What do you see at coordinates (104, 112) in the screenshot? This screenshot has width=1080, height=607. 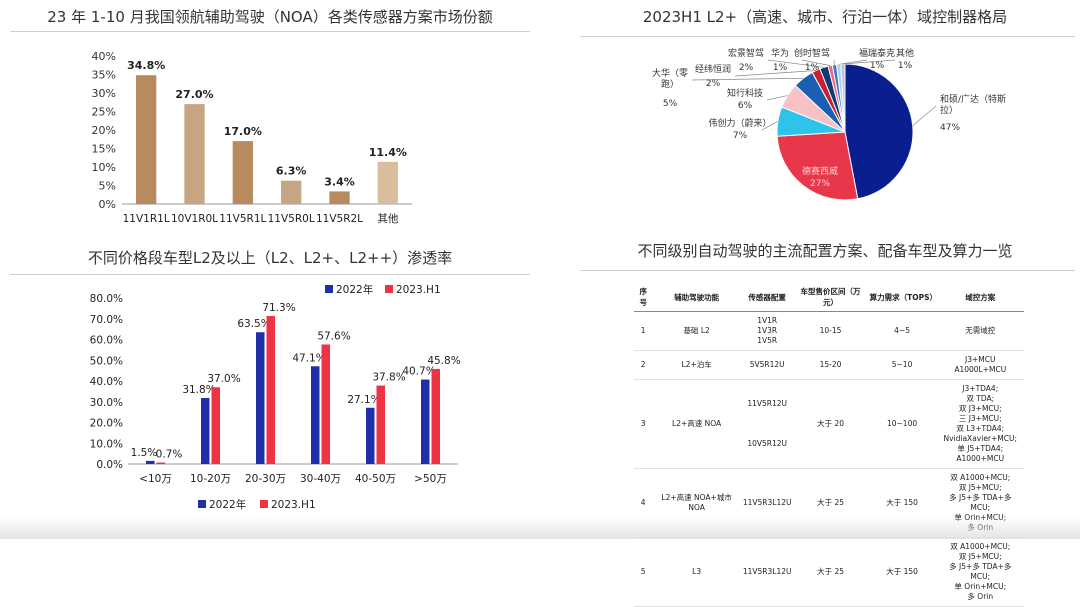 I see `y-tick-label: 25%` at bounding box center [104, 112].